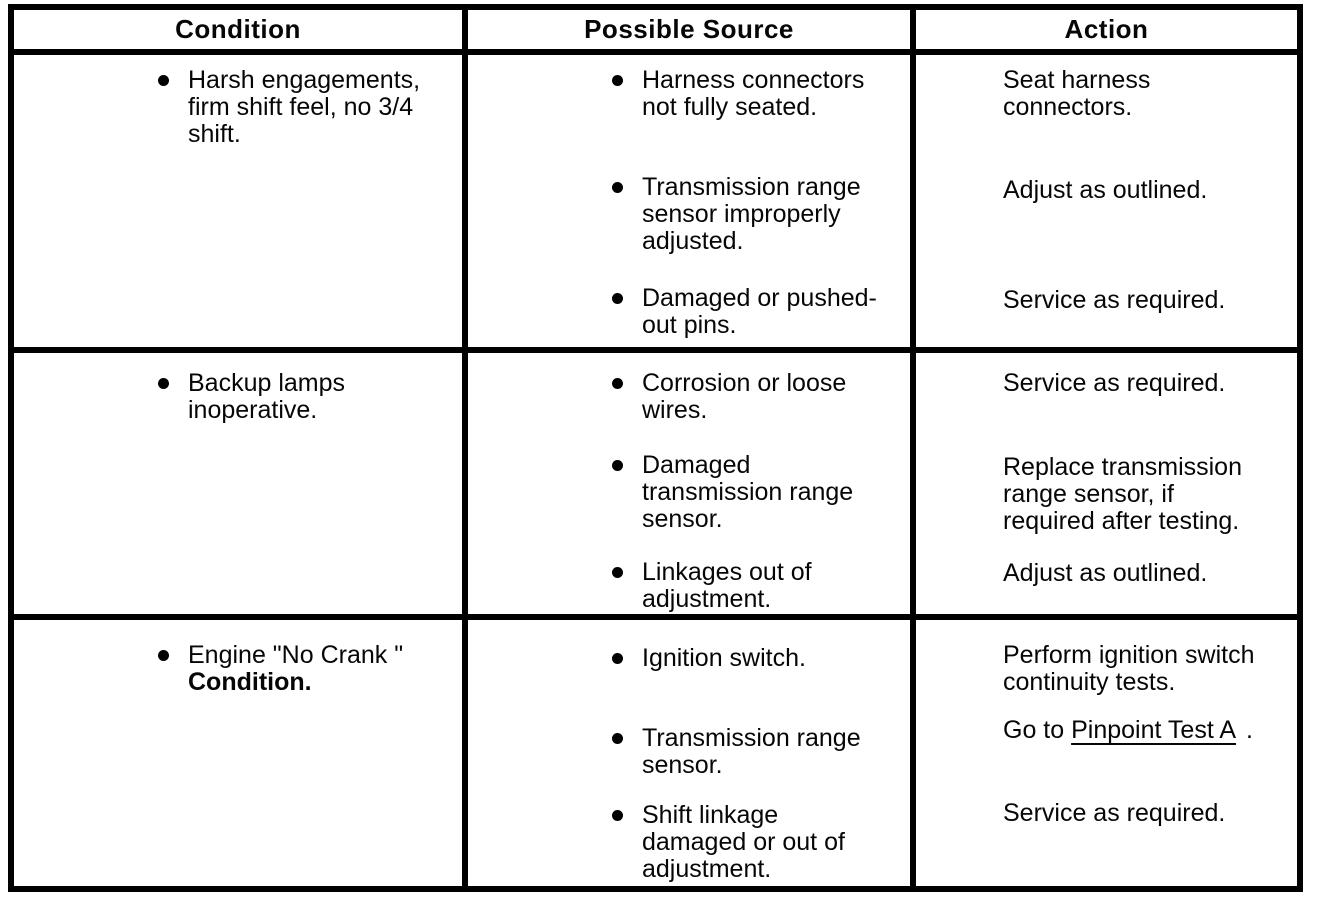 The width and height of the screenshot is (1328, 900). Describe the element at coordinates (751, 751) in the screenshot. I see `source-text: Transmission range sensor.` at that location.